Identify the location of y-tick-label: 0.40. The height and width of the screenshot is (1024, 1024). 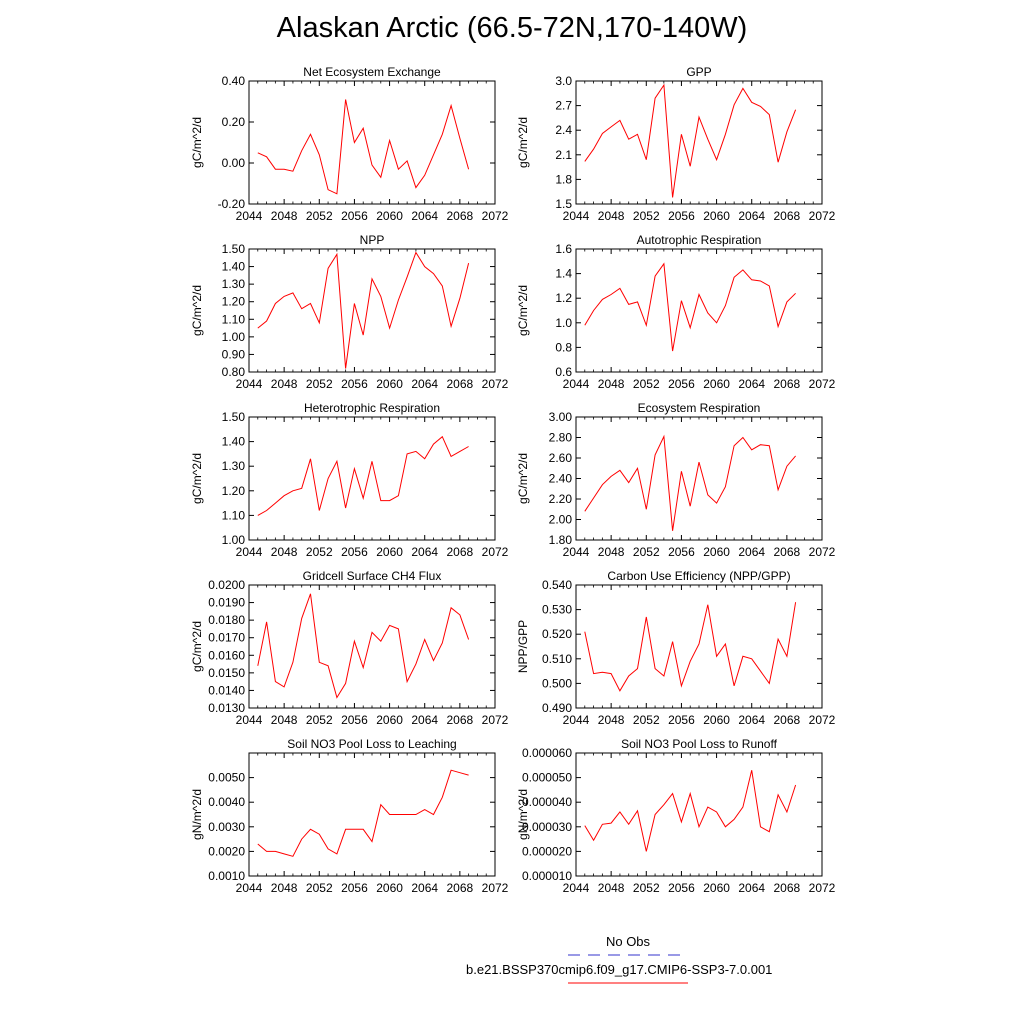
(234, 81).